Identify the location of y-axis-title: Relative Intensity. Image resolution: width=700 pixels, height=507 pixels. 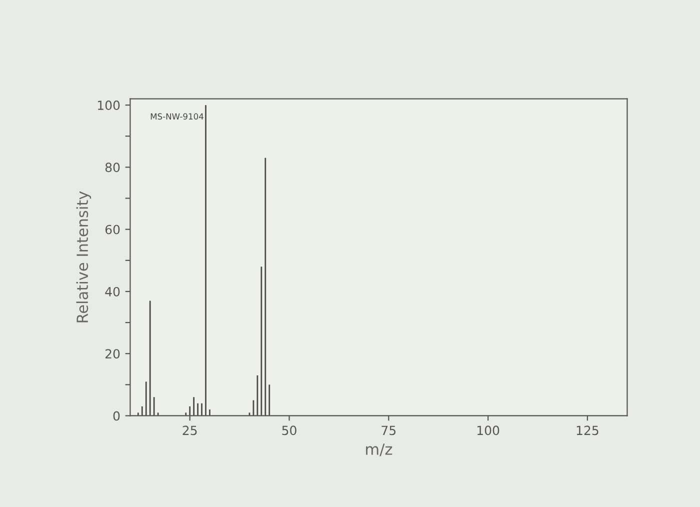
(84, 256).